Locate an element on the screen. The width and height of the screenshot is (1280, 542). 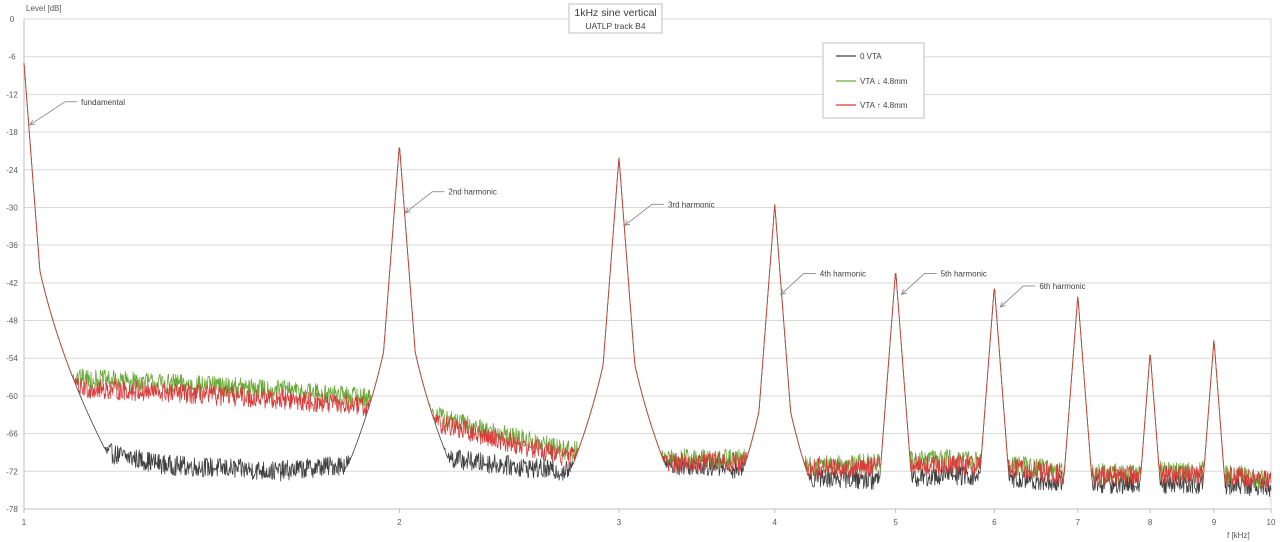
y-tick-label: -48 is located at coordinates (12, 321).